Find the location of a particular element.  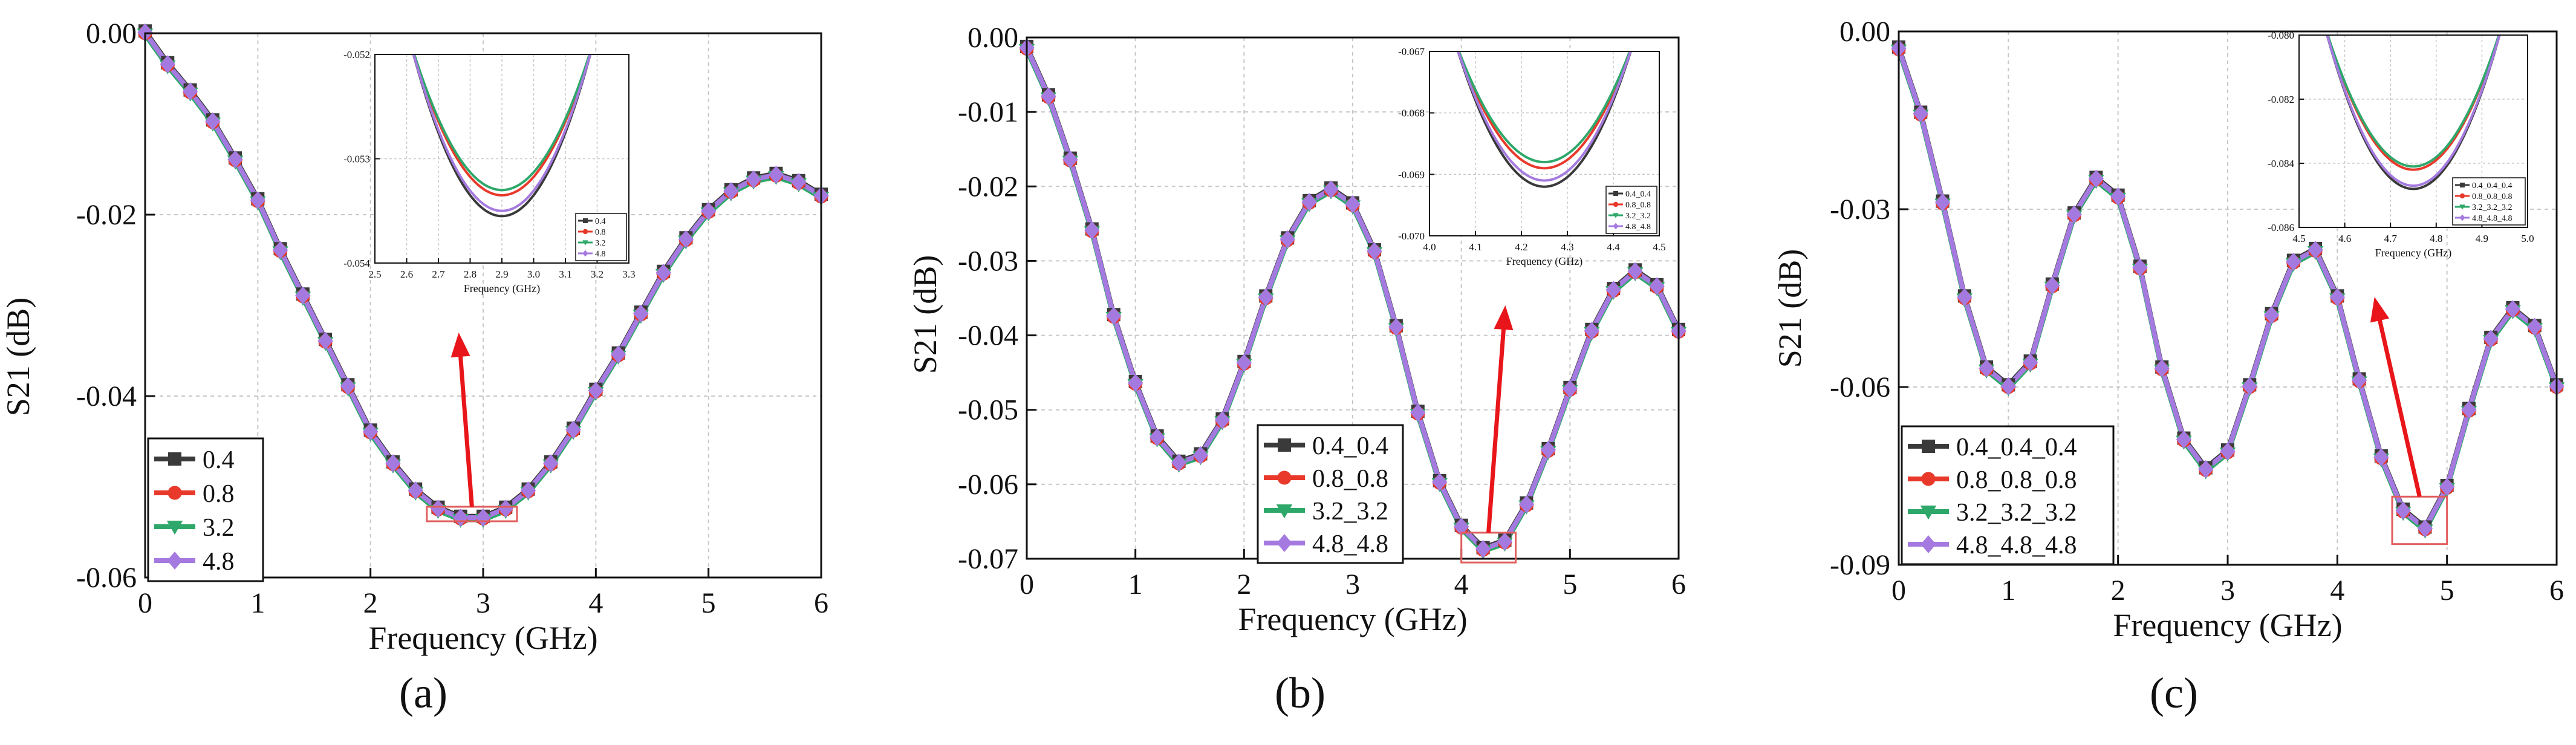

inset-x-tick-label: 2.8 is located at coordinates (470, 274).